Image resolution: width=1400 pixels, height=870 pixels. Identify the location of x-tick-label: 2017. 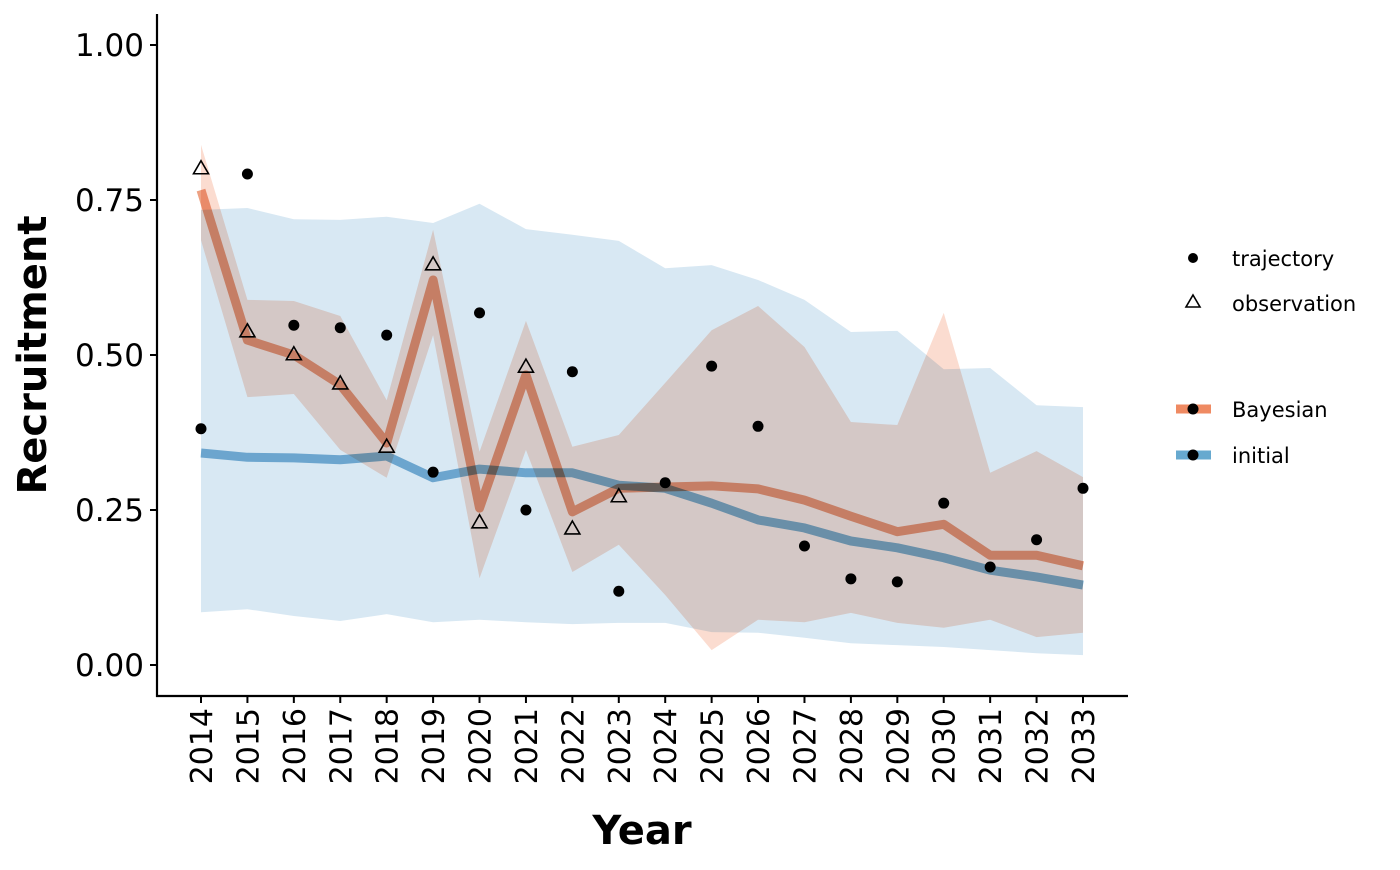
(341, 746).